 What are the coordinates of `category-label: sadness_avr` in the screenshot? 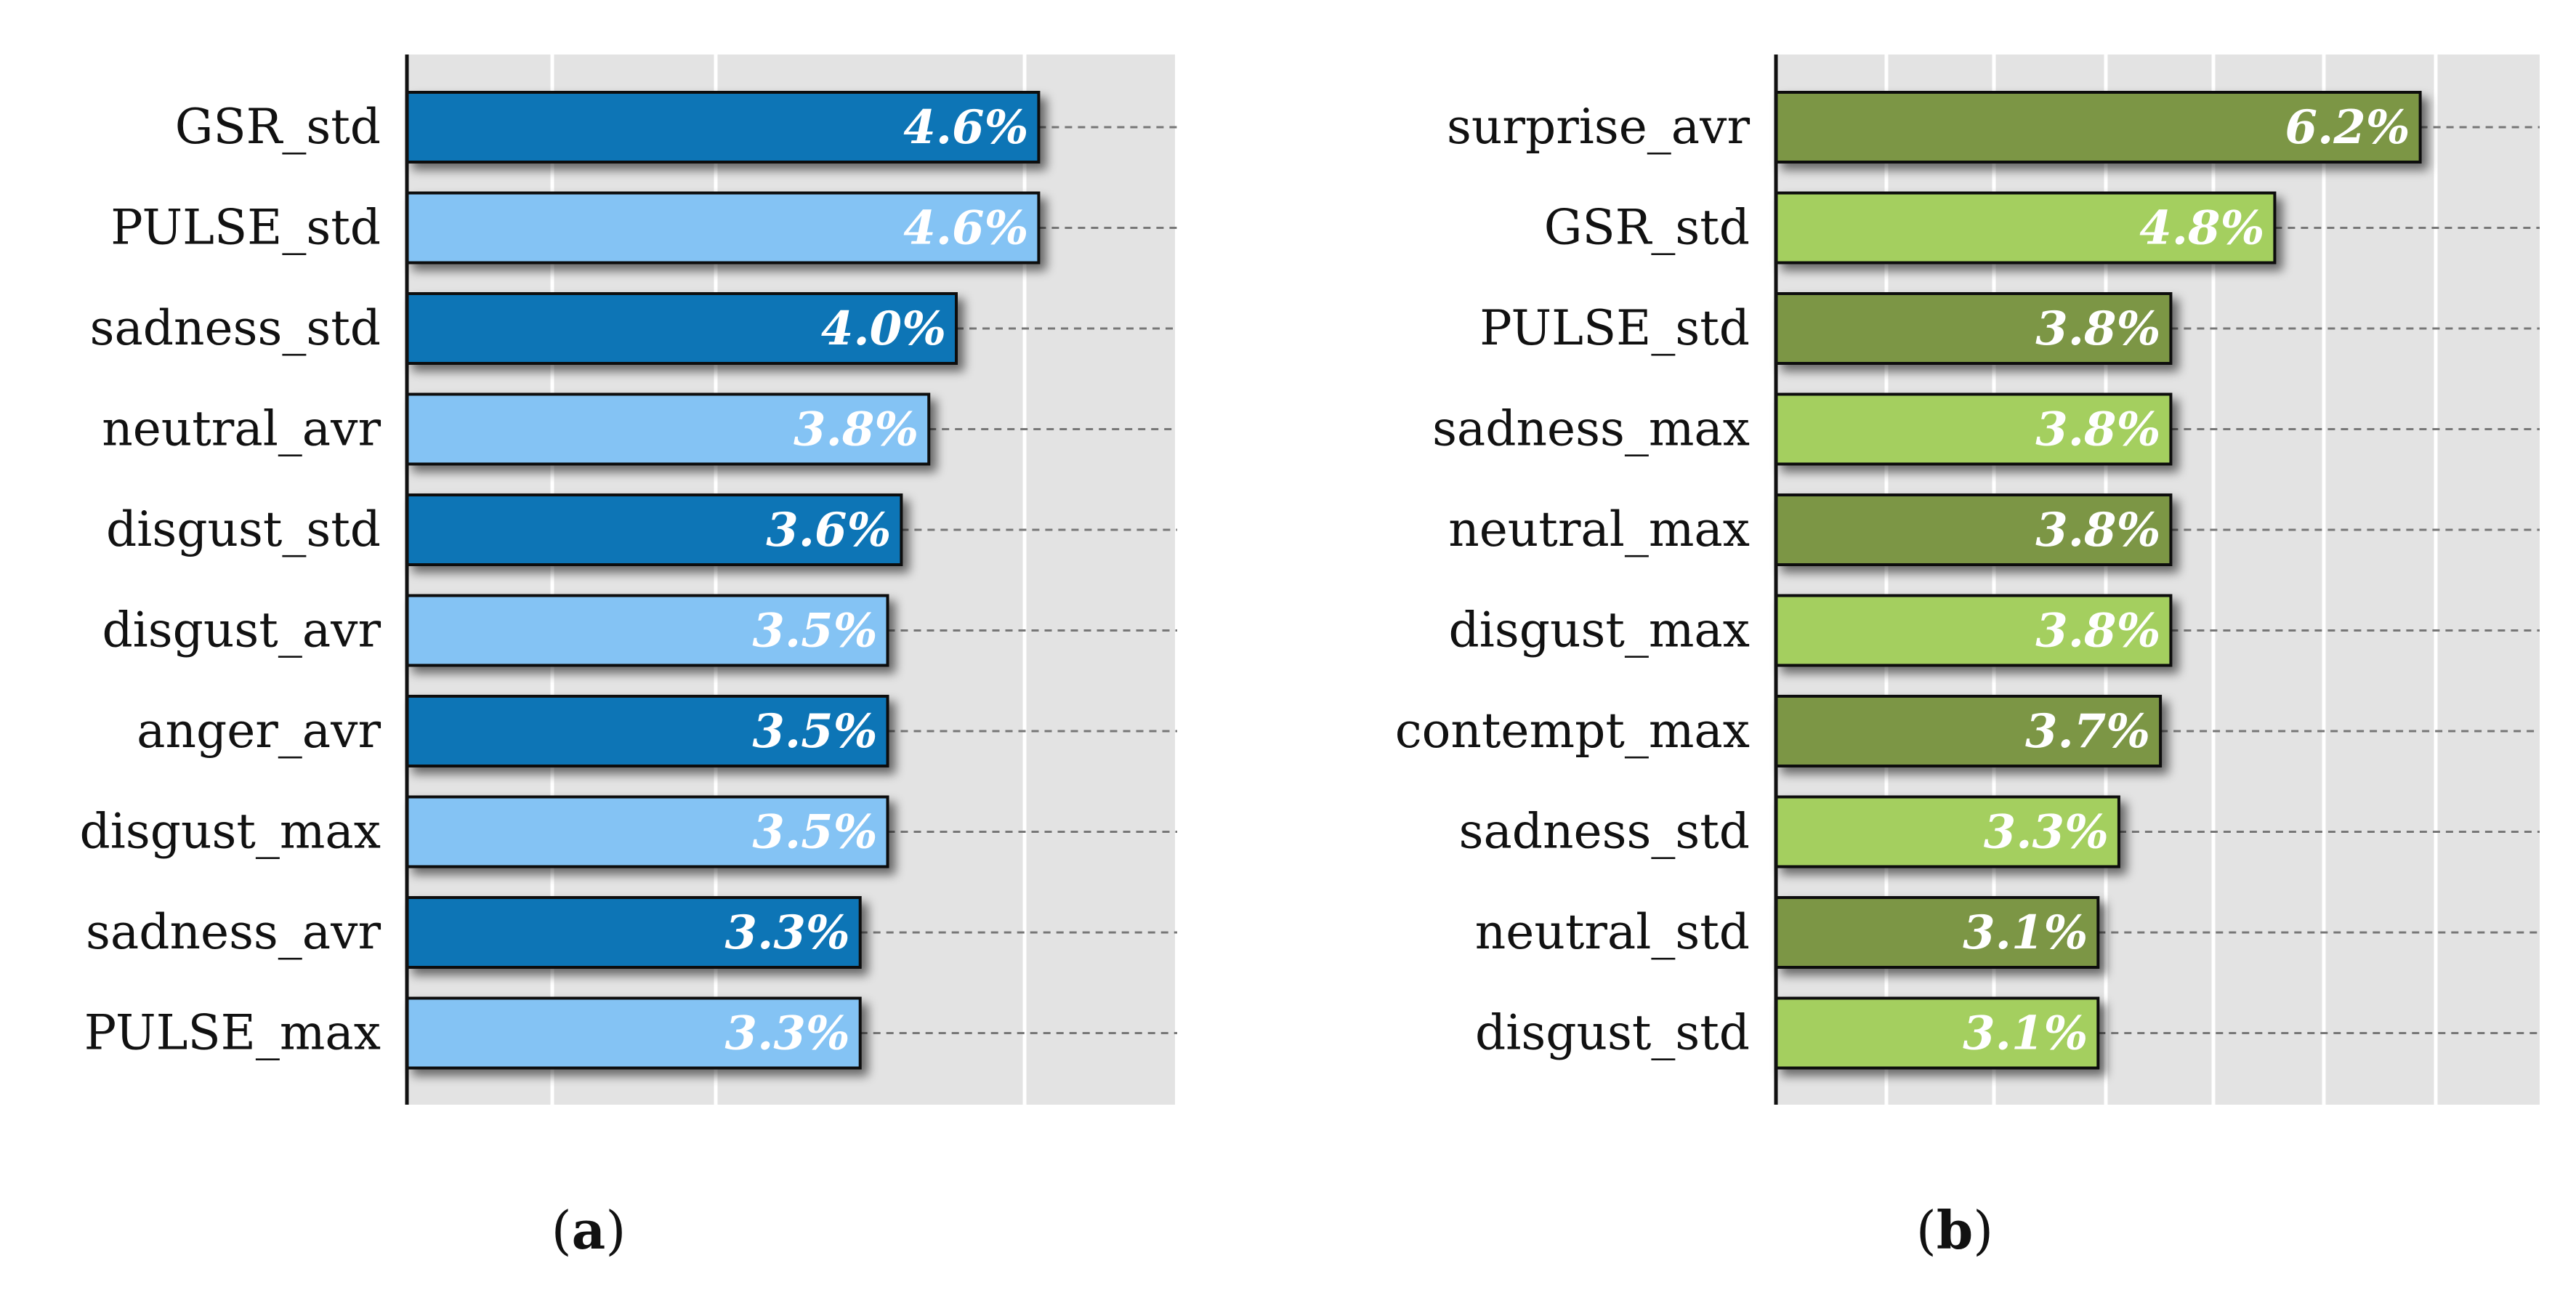 It's located at (234, 932).